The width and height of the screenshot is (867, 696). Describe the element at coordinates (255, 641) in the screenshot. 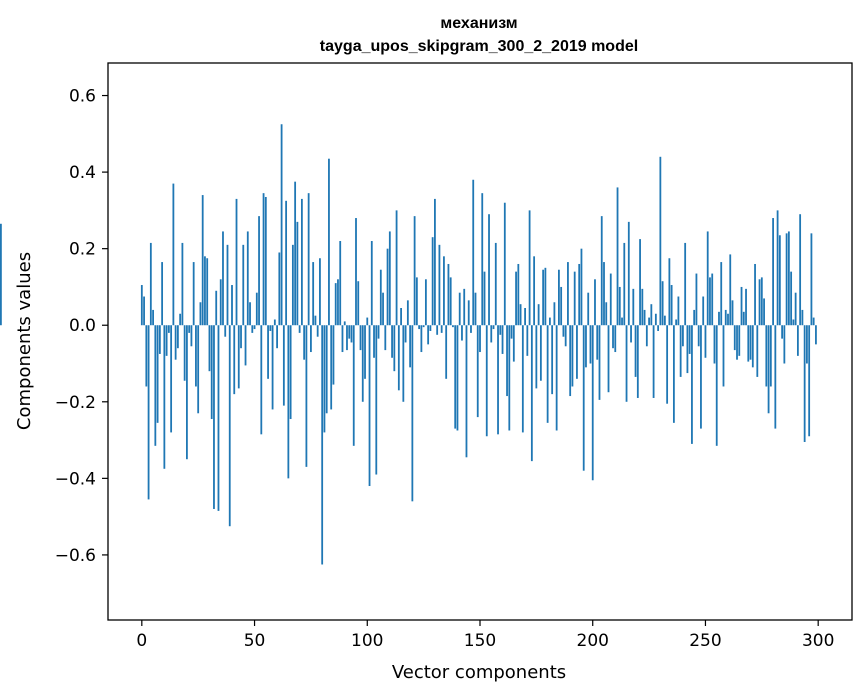

I see `x-tick-label-1: 50` at that location.